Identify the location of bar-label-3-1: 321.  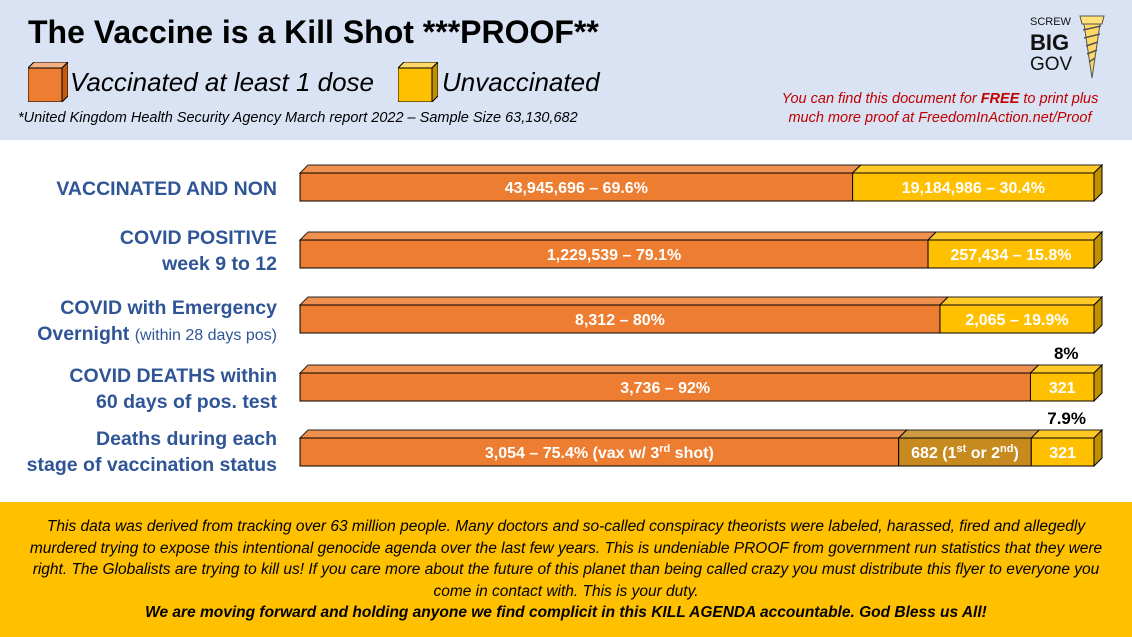
(1062, 388).